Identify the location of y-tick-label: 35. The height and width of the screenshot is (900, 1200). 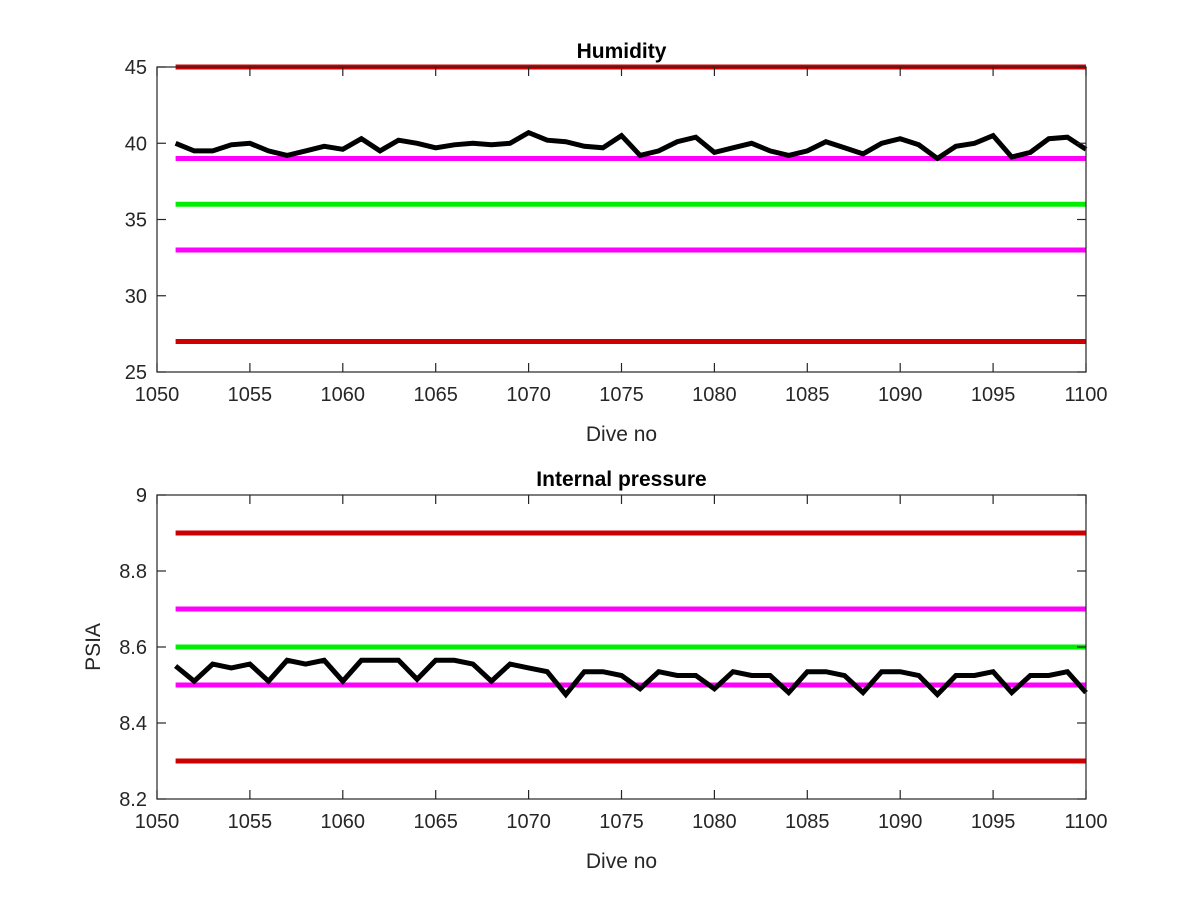
(136, 221).